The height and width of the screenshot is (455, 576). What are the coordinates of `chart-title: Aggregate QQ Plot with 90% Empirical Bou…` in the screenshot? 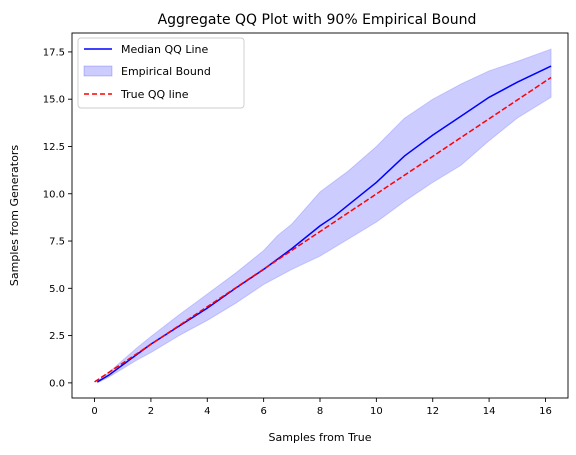 It's located at (317, 20).